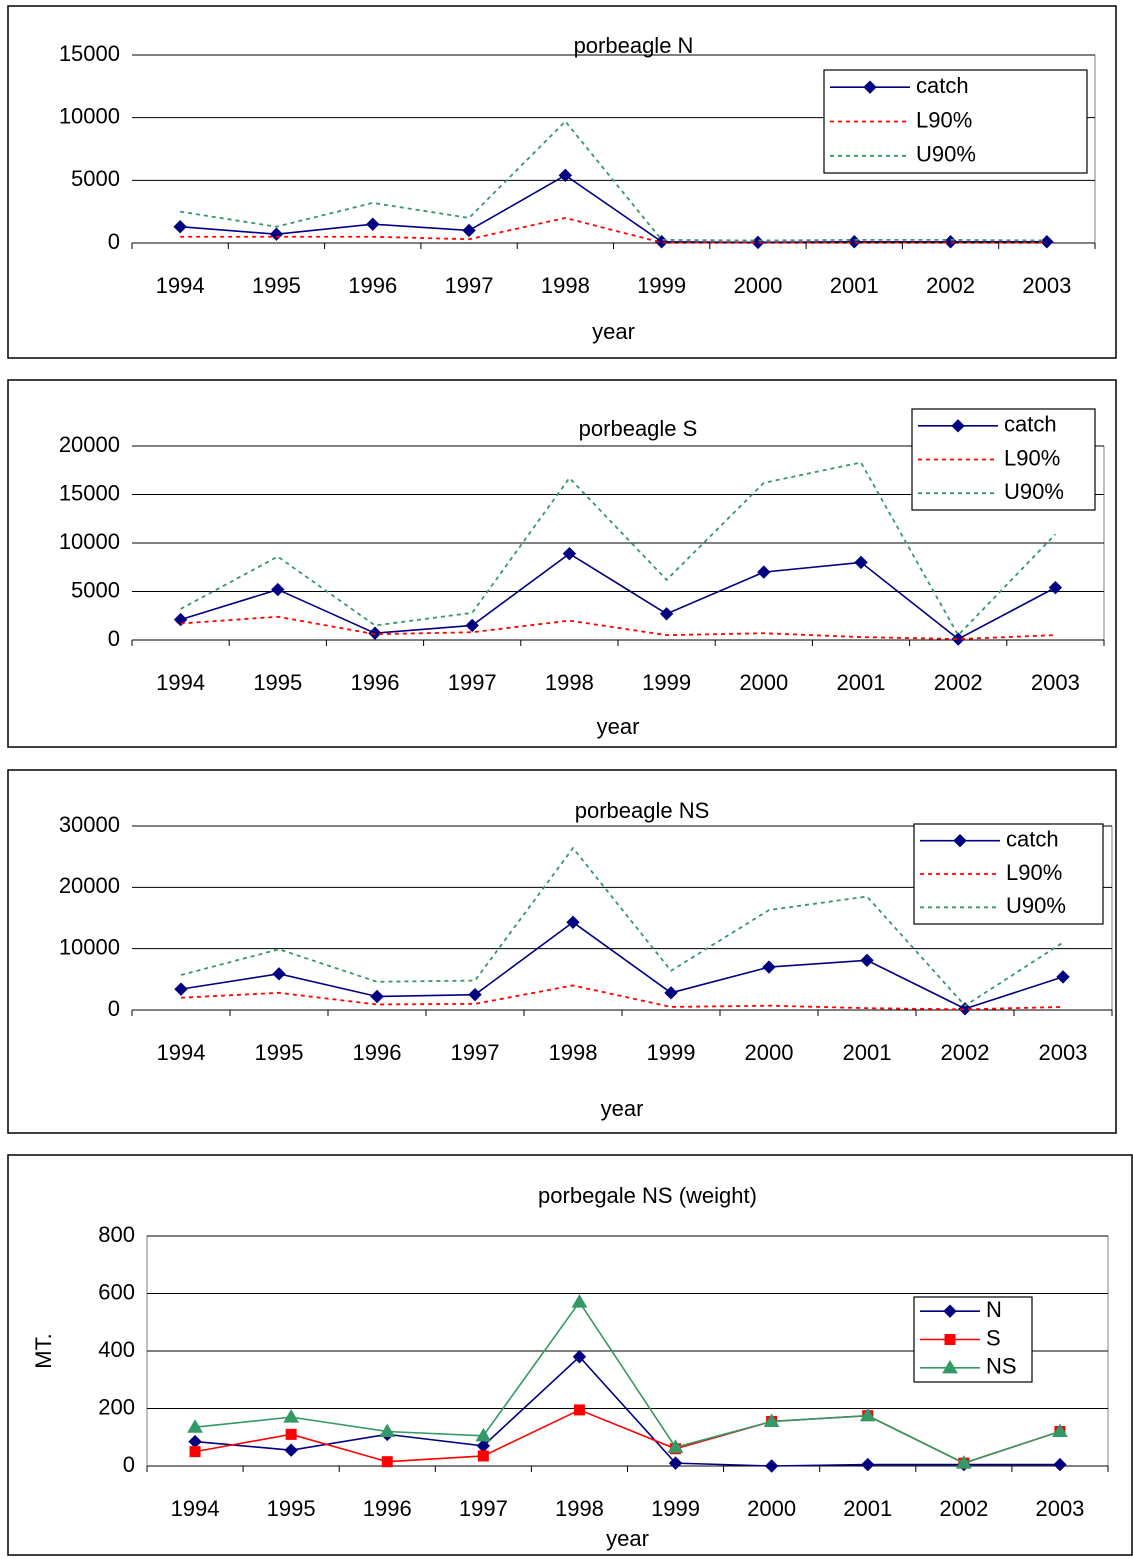 This screenshot has width=1133, height=1559. Describe the element at coordinates (647, 1195) in the screenshot. I see `chart-title: porbegale NS (weight)` at that location.